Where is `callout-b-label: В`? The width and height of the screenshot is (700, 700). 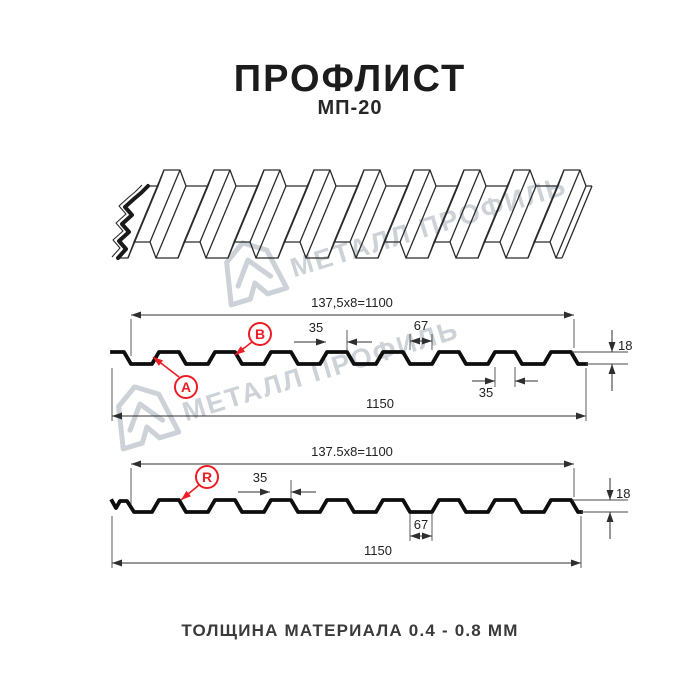 callout-b-label: В is located at coordinates (260, 334).